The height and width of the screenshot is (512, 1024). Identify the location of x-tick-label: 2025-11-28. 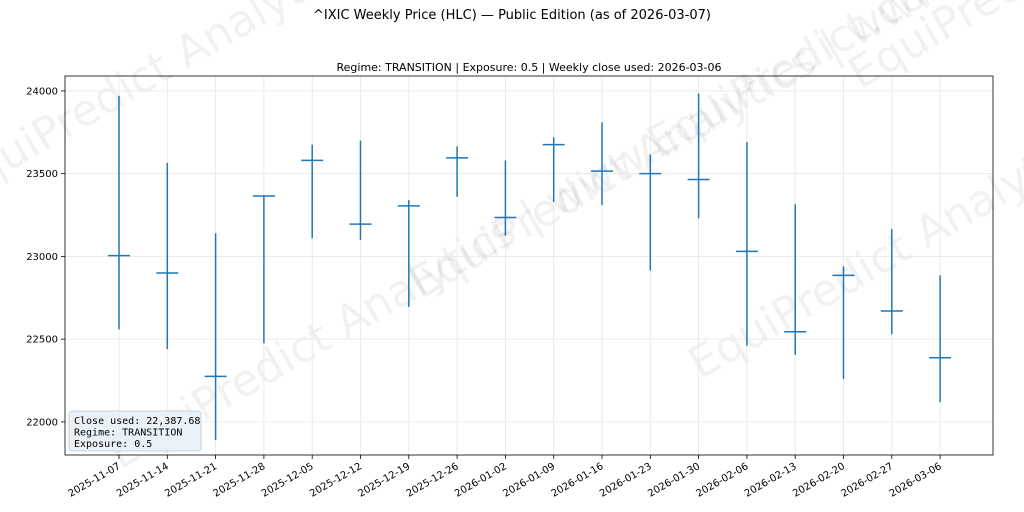
(240, 480).